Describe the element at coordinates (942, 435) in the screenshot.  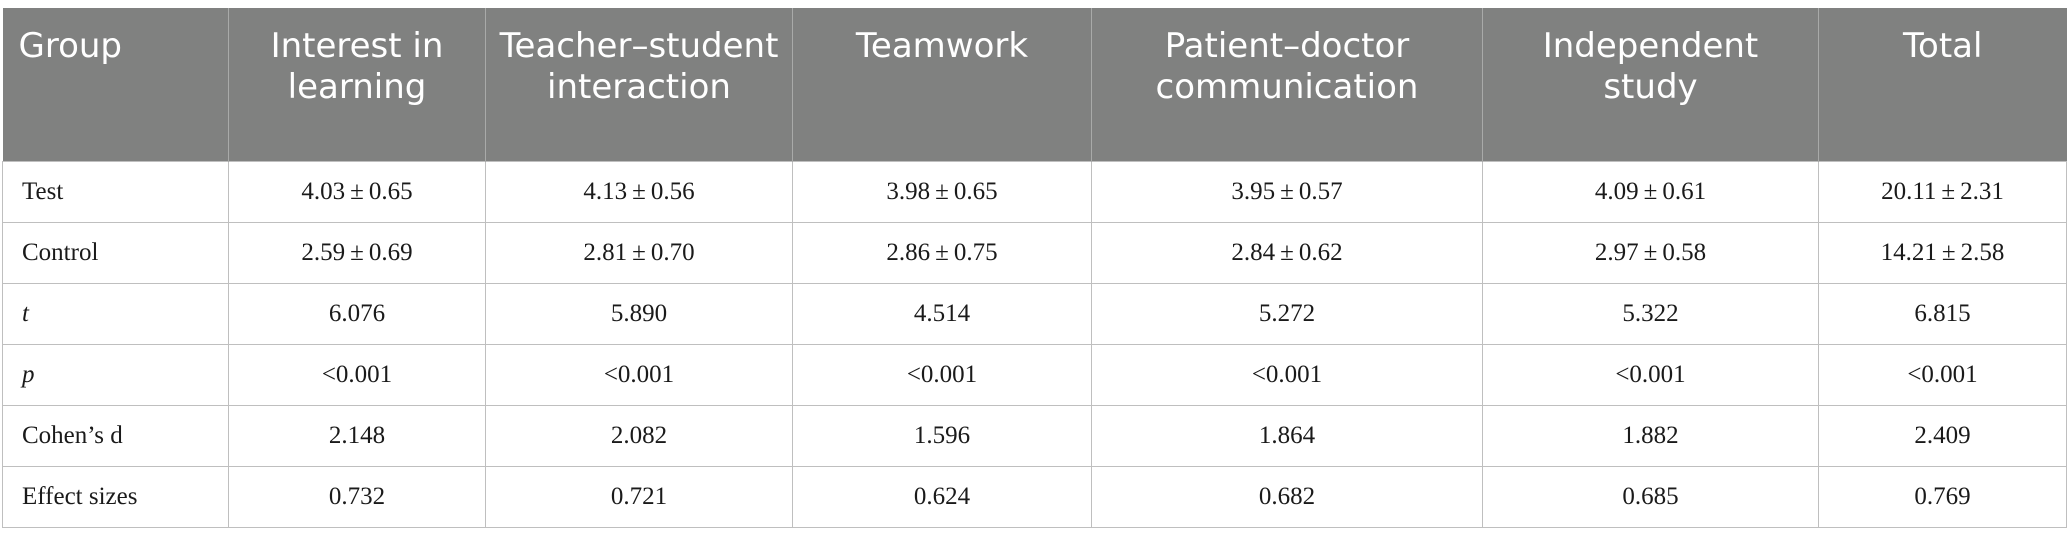
I see `table-cell: 1.596` at that location.